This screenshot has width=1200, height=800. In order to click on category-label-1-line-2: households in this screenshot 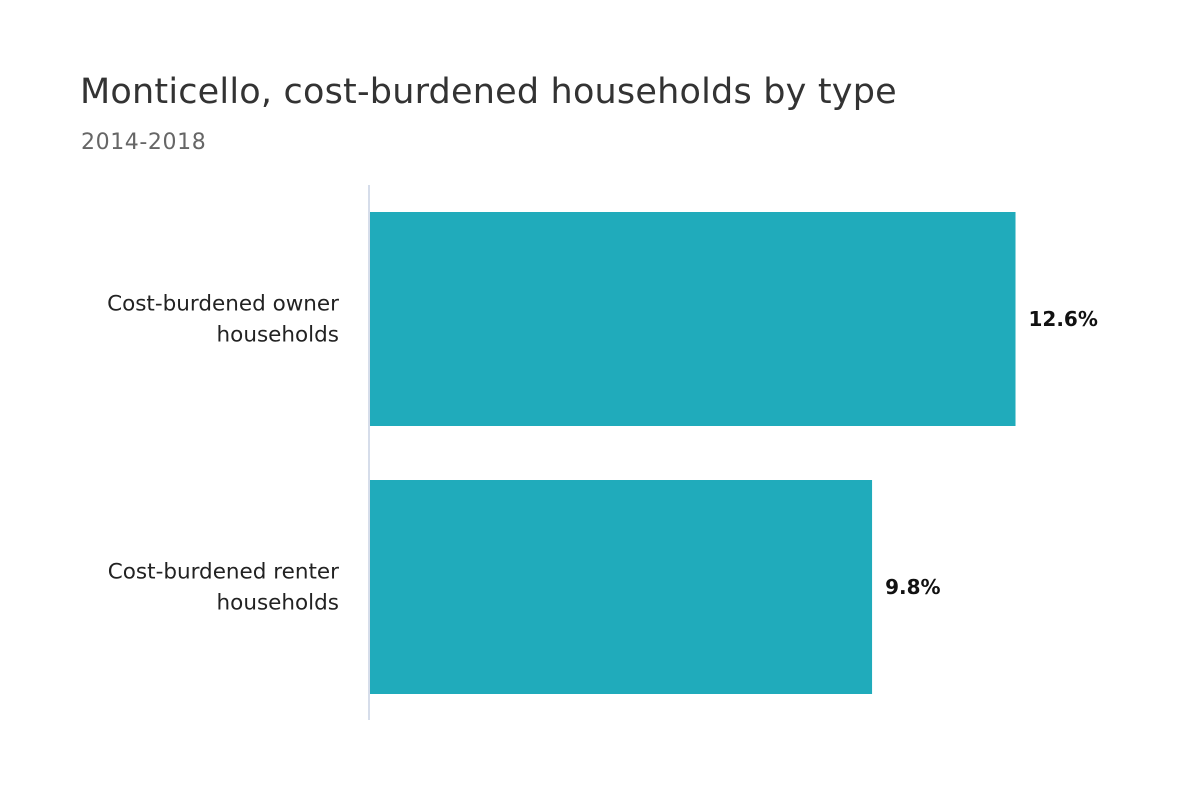, I will do `click(278, 335)`.